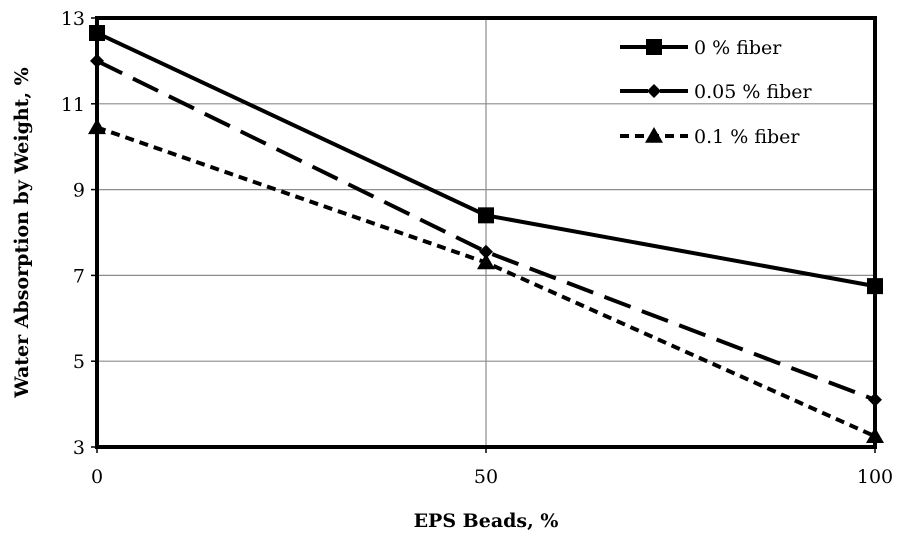  I want to click on x-axis-ticks: 0 50 100, so click(492, 467).